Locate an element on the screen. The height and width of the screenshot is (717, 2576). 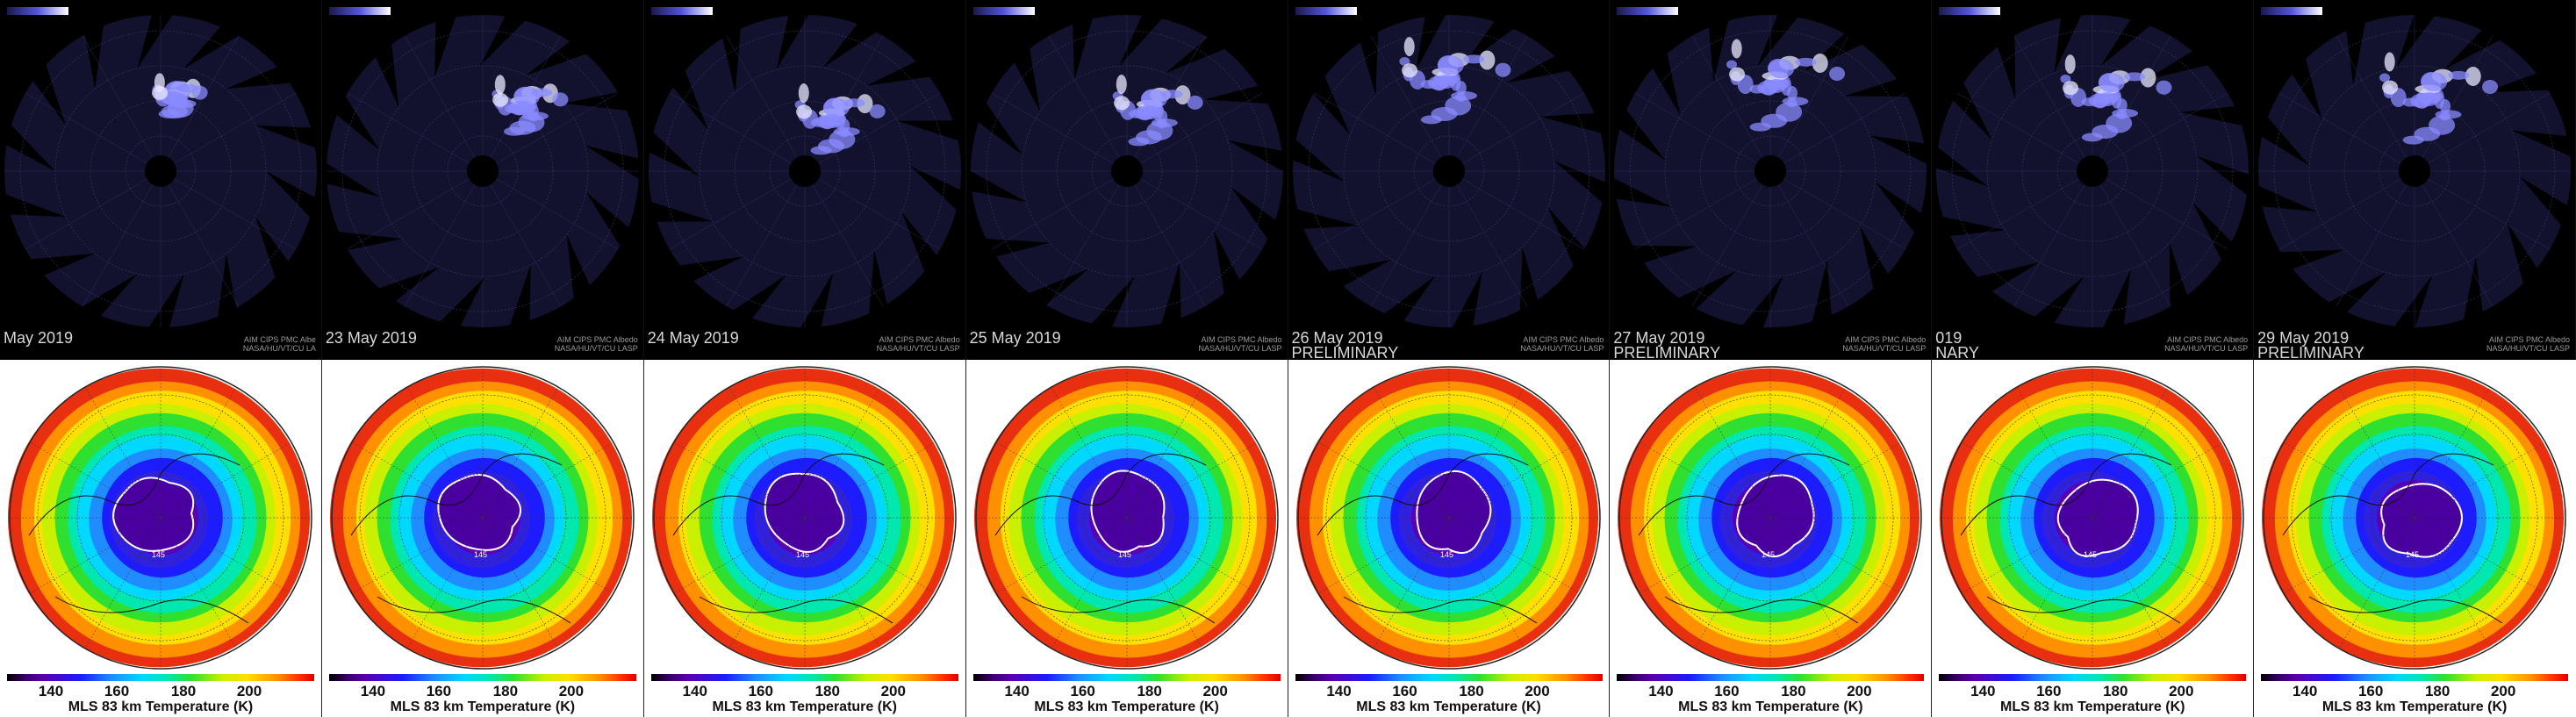
date-label: 27 May 2019 is located at coordinates (1659, 338).